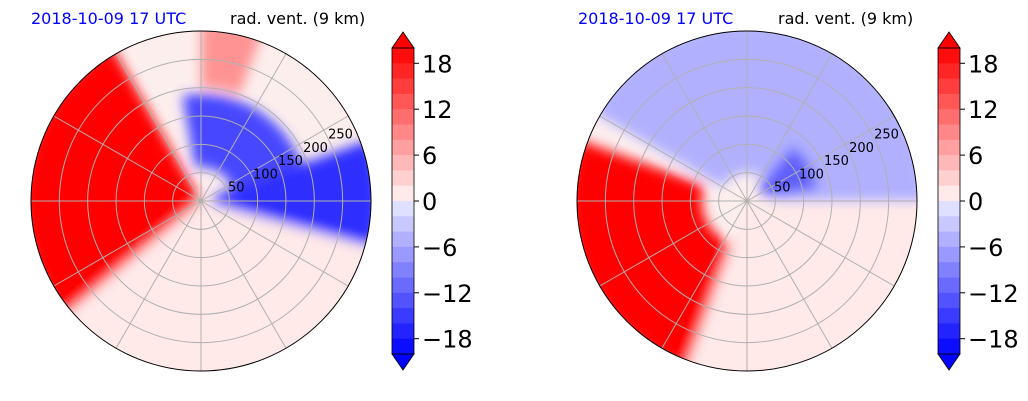 The height and width of the screenshot is (401, 1028). What do you see at coordinates (242, 141) in the screenshot?
I see `field-region-north-northeast` at bounding box center [242, 141].